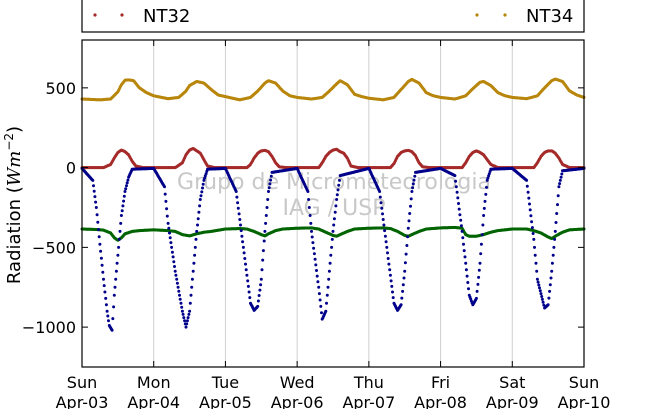 Image resolution: width=650 pixels, height=409 pixels. Describe the element at coordinates (440, 382) in the screenshot. I see `x-tick-day-label: Fri` at that location.